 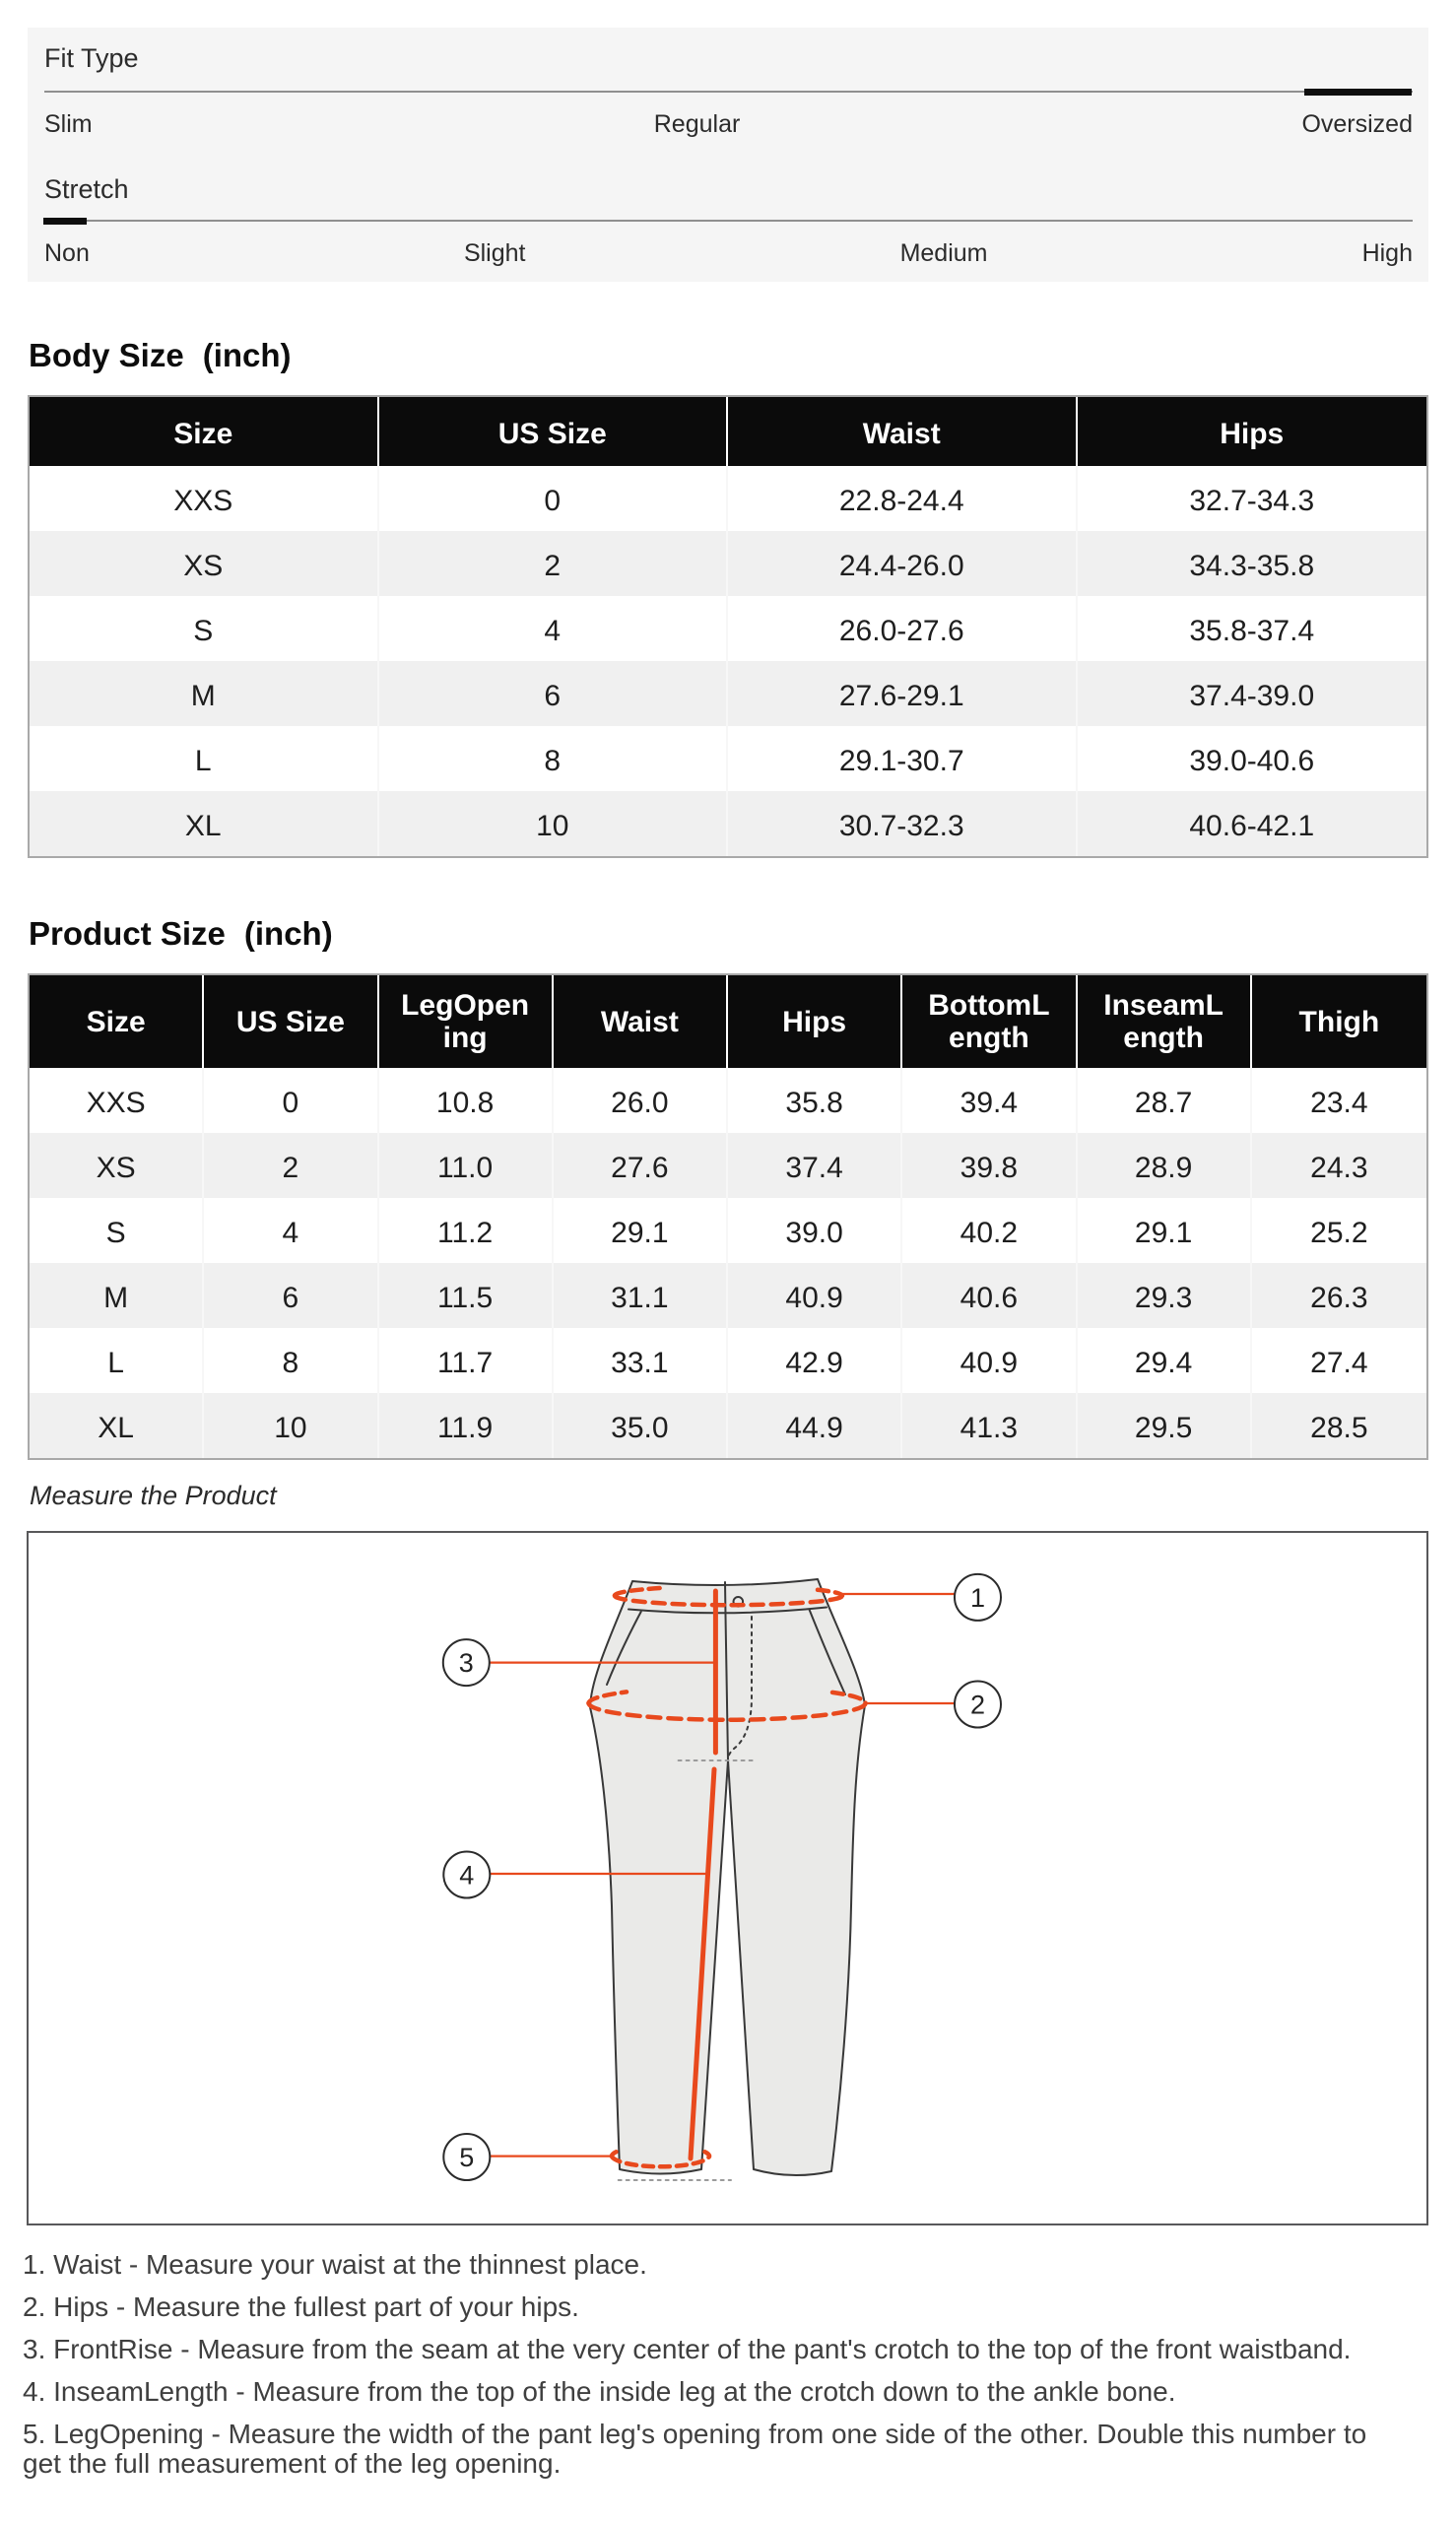 I want to click on svg-text: 5, so click(x=466, y=2157).